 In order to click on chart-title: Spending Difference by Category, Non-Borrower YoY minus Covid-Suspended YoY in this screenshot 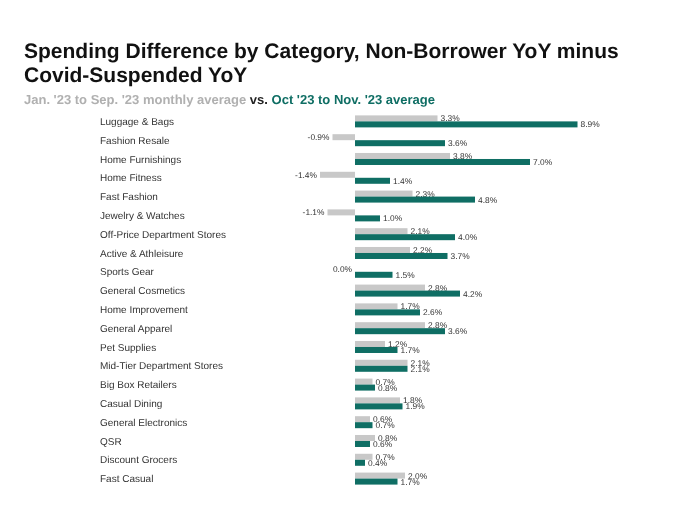, I will do `click(322, 64)`.